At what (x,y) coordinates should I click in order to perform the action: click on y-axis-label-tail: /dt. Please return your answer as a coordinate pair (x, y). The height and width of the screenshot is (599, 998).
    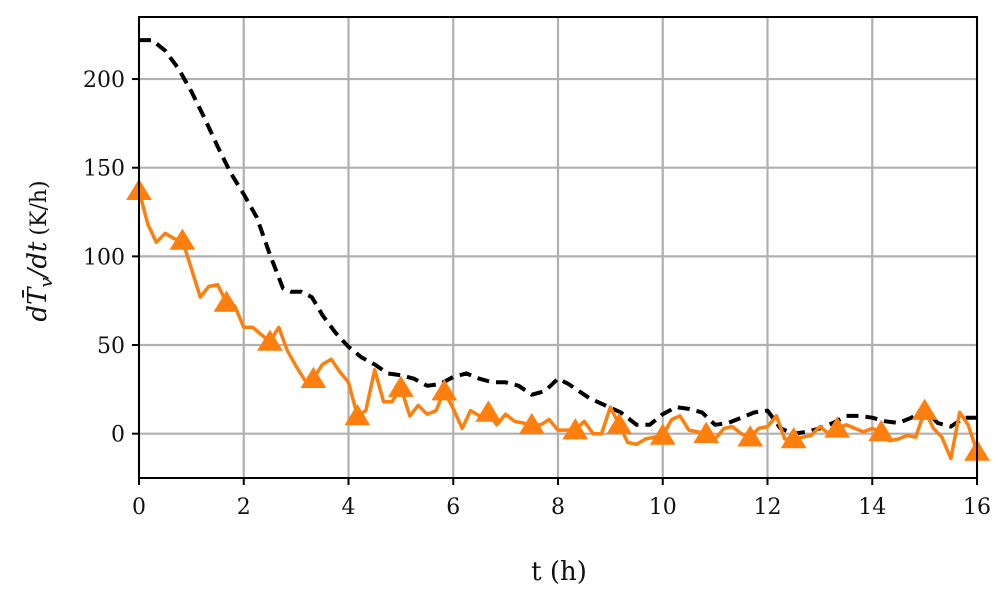
    Looking at the image, I should click on (38, 260).